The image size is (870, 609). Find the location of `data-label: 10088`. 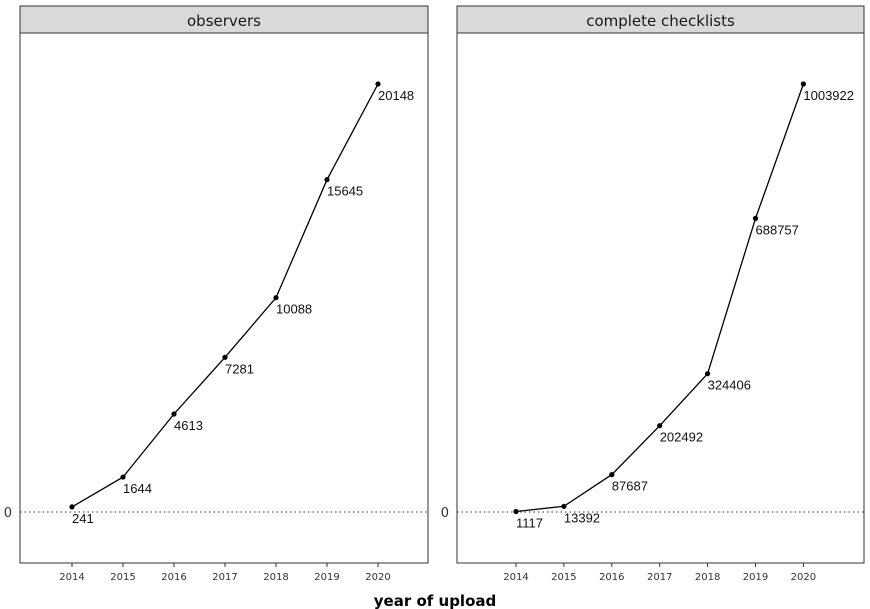

data-label: 10088 is located at coordinates (294, 309).